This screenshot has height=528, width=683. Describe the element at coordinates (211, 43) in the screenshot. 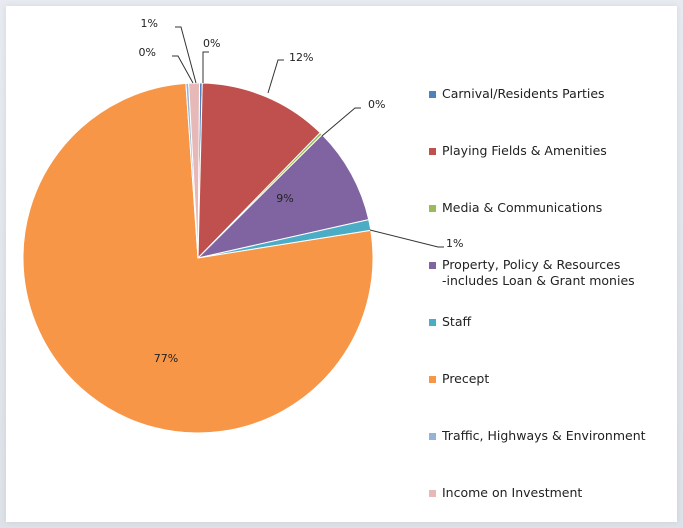

I see `data-label-0: 0%` at that location.